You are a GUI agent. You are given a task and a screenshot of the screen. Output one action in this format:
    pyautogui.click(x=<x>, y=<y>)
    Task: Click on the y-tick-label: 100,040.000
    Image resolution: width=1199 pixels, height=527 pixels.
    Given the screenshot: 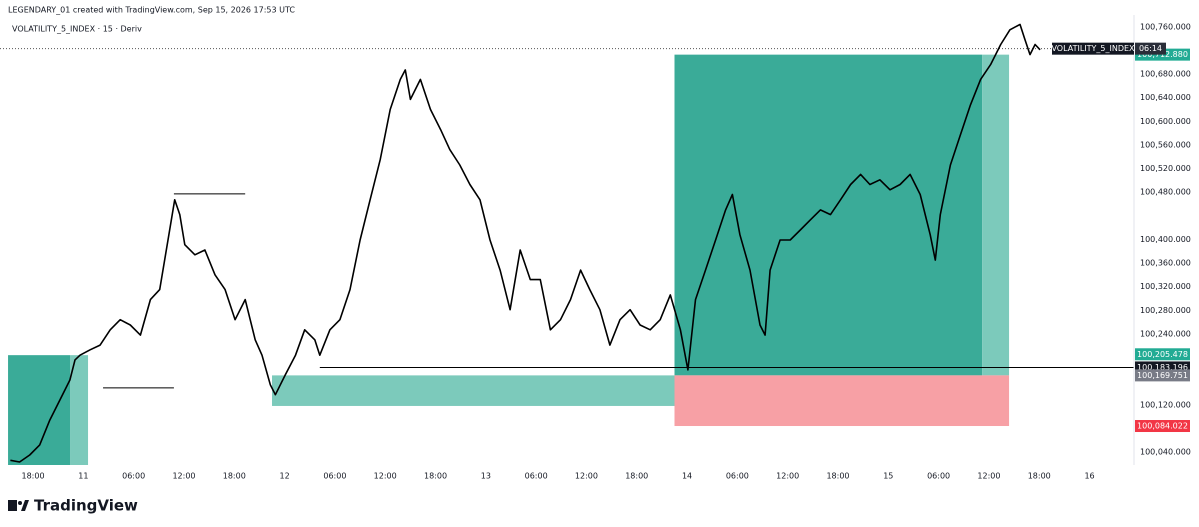 What is the action you would take?
    pyautogui.click(x=1165, y=452)
    